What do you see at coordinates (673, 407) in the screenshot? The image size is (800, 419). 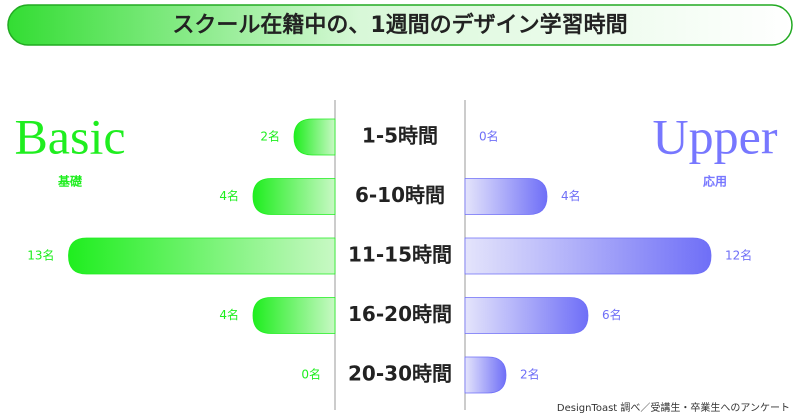 I see `source: DesignToast 調べ／受講生・卒業生へのアンケート` at bounding box center [673, 407].